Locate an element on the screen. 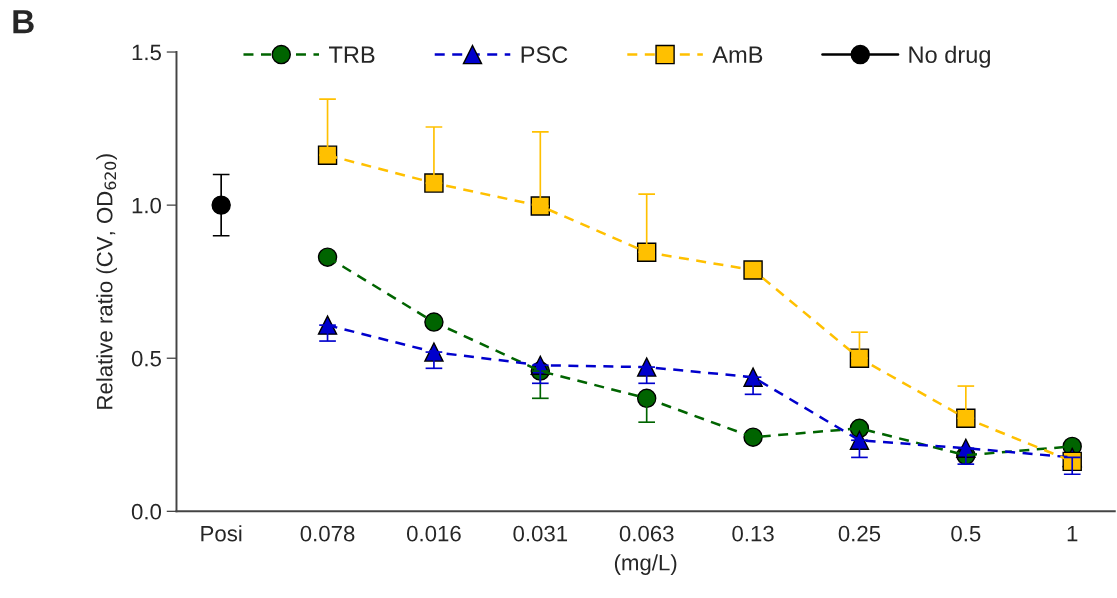 Image resolution: width=1117 pixels, height=598 pixels. x-tick-label: 0.078 is located at coordinates (327, 533).